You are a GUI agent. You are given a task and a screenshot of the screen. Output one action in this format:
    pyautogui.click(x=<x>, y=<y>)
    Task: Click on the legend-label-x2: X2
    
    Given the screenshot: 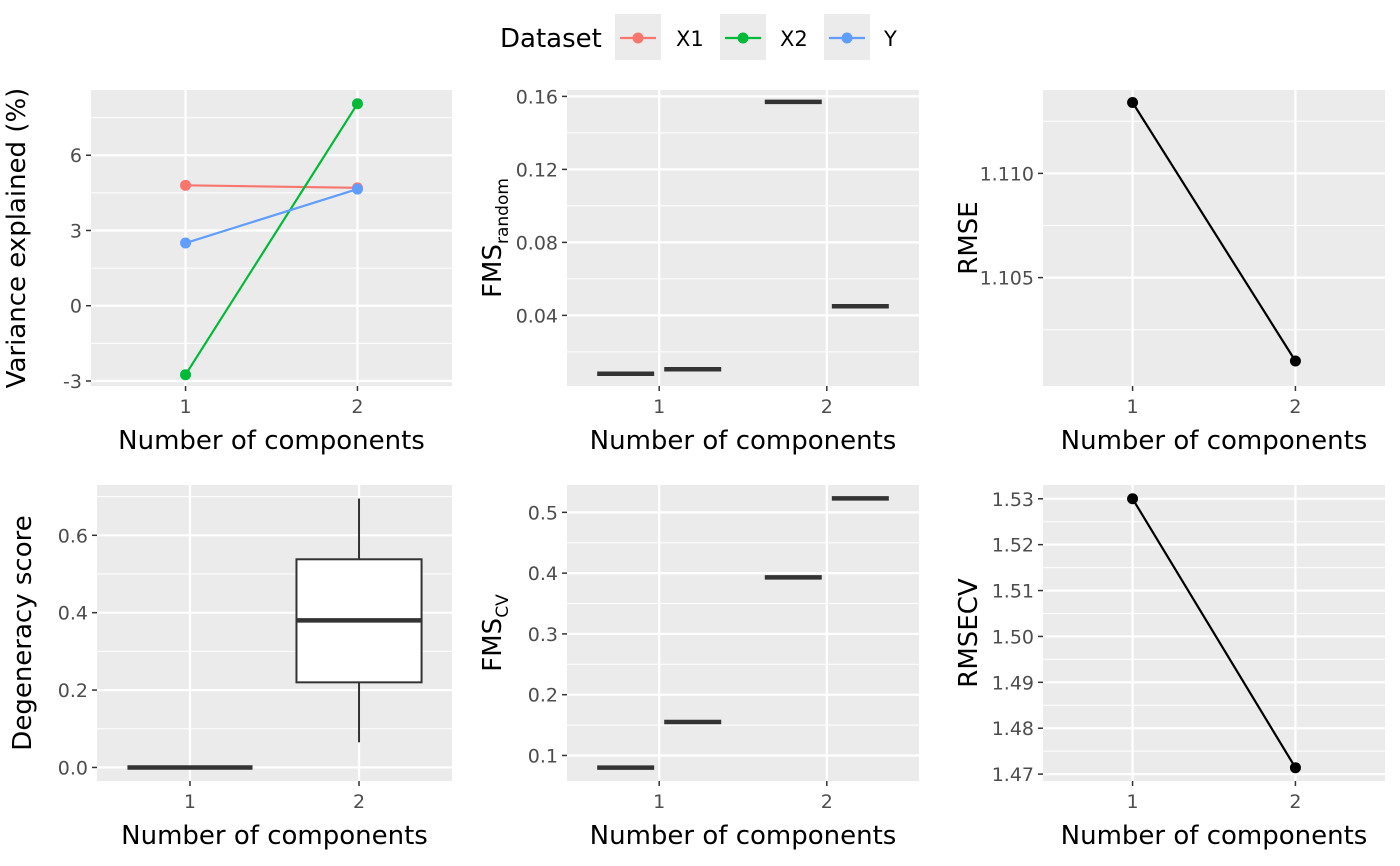 What is the action you would take?
    pyautogui.click(x=794, y=39)
    